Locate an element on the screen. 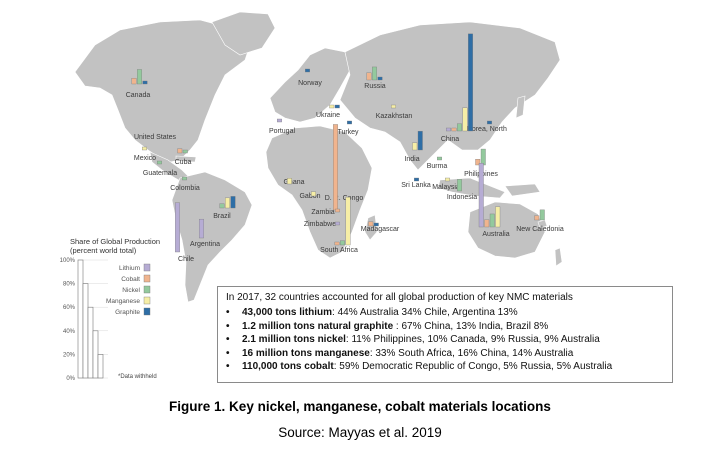 This screenshot has width=720, height=449. y-tick-label: 0% is located at coordinates (70, 379).